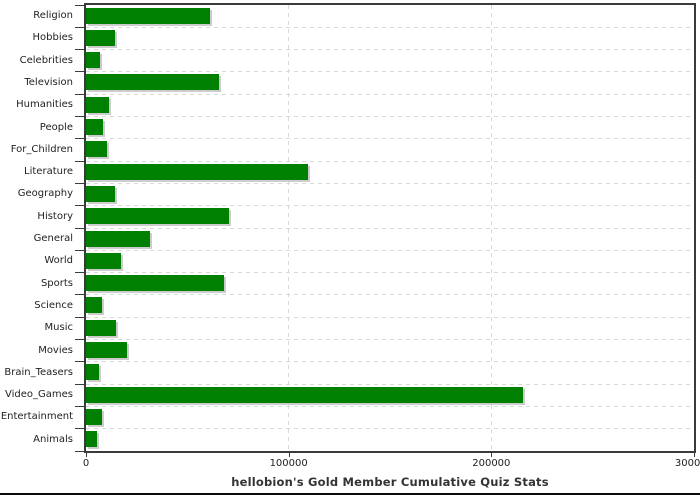 This screenshot has width=700, height=500. What do you see at coordinates (86, 463) in the screenshot?
I see `x-tick-label: 0` at bounding box center [86, 463].